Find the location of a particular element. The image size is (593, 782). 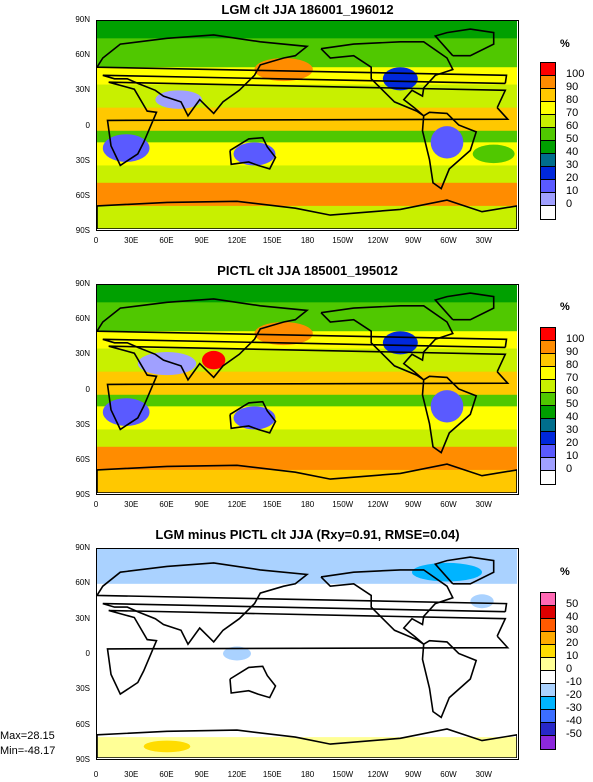

lat-tick-label: 60S is located at coordinates (82, 724).